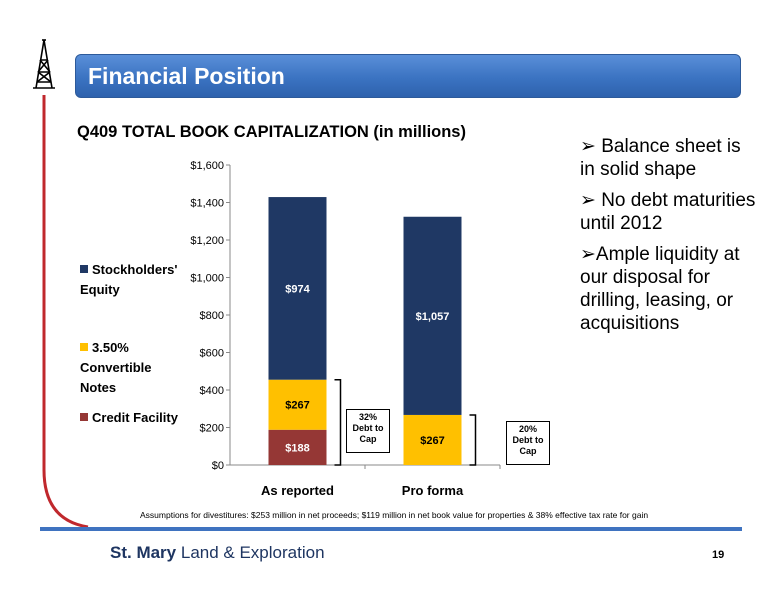 The image size is (776, 600). What do you see at coordinates (212, 354) in the screenshot?
I see `y-tick-label: $600` at bounding box center [212, 354].